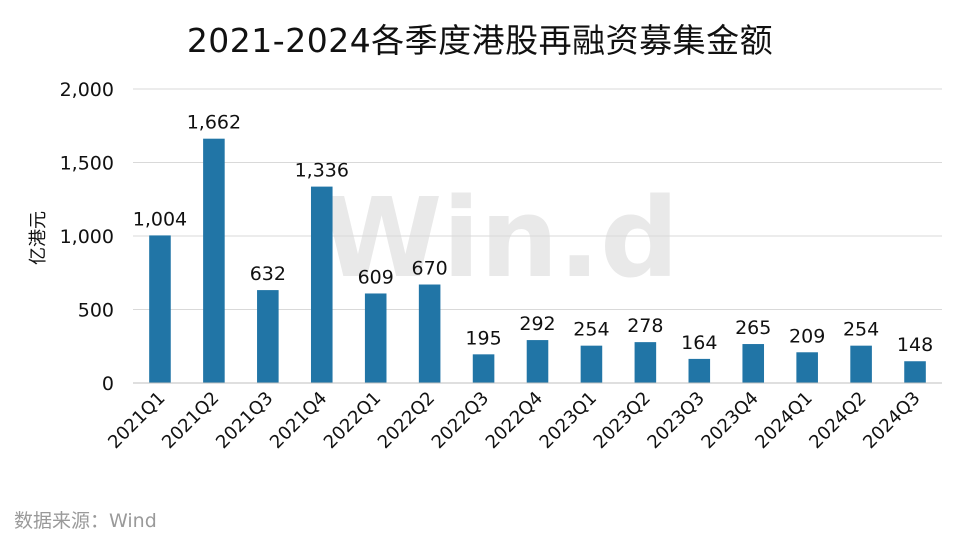 This screenshot has width=960, height=544. What do you see at coordinates (537, 361) in the screenshot?
I see `bar-2022Q4` at bounding box center [537, 361].